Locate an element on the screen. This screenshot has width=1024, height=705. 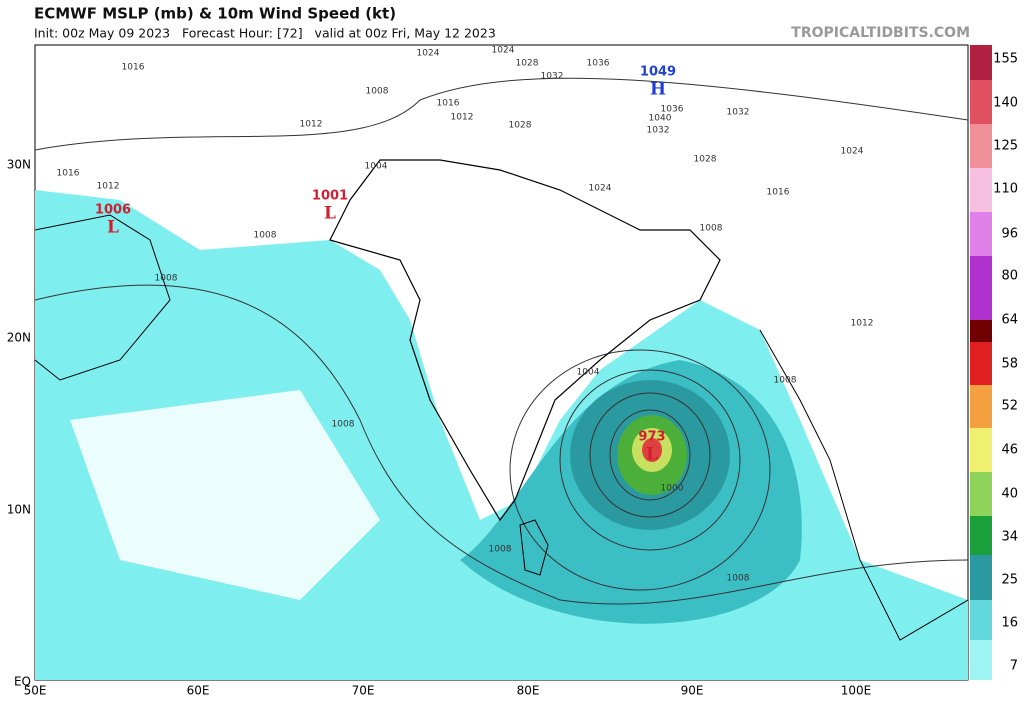
lon-label: 80E is located at coordinates (528, 691).